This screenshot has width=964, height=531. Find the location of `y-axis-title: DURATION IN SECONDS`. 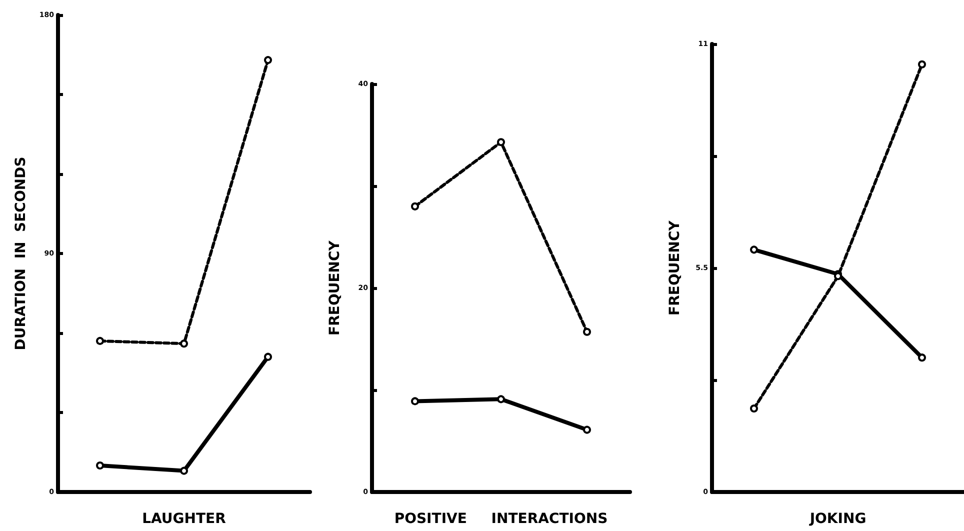

y-axis-title: DURATION IN SECONDS is located at coordinates (21, 253).